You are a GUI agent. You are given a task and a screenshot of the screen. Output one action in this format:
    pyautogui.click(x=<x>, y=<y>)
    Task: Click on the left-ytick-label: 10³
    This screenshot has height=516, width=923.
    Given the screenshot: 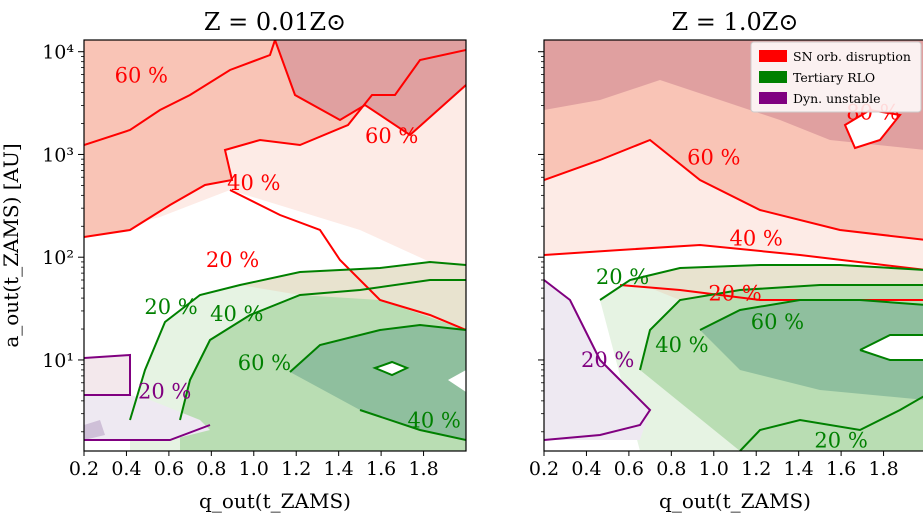 What is the action you would take?
    pyautogui.click(x=58, y=155)
    